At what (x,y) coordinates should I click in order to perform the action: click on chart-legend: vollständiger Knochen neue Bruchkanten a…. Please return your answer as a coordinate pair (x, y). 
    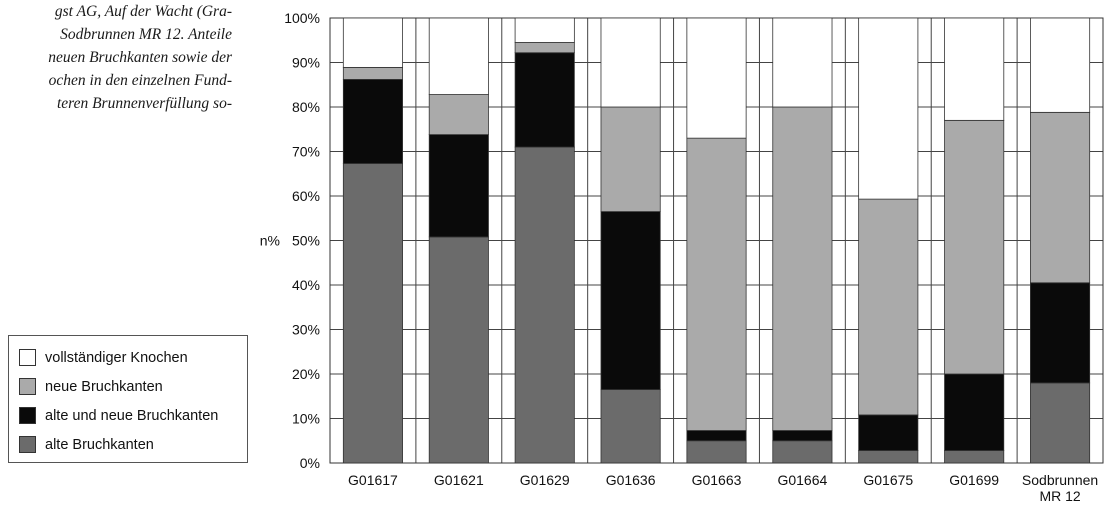
    Looking at the image, I should click on (128, 399).